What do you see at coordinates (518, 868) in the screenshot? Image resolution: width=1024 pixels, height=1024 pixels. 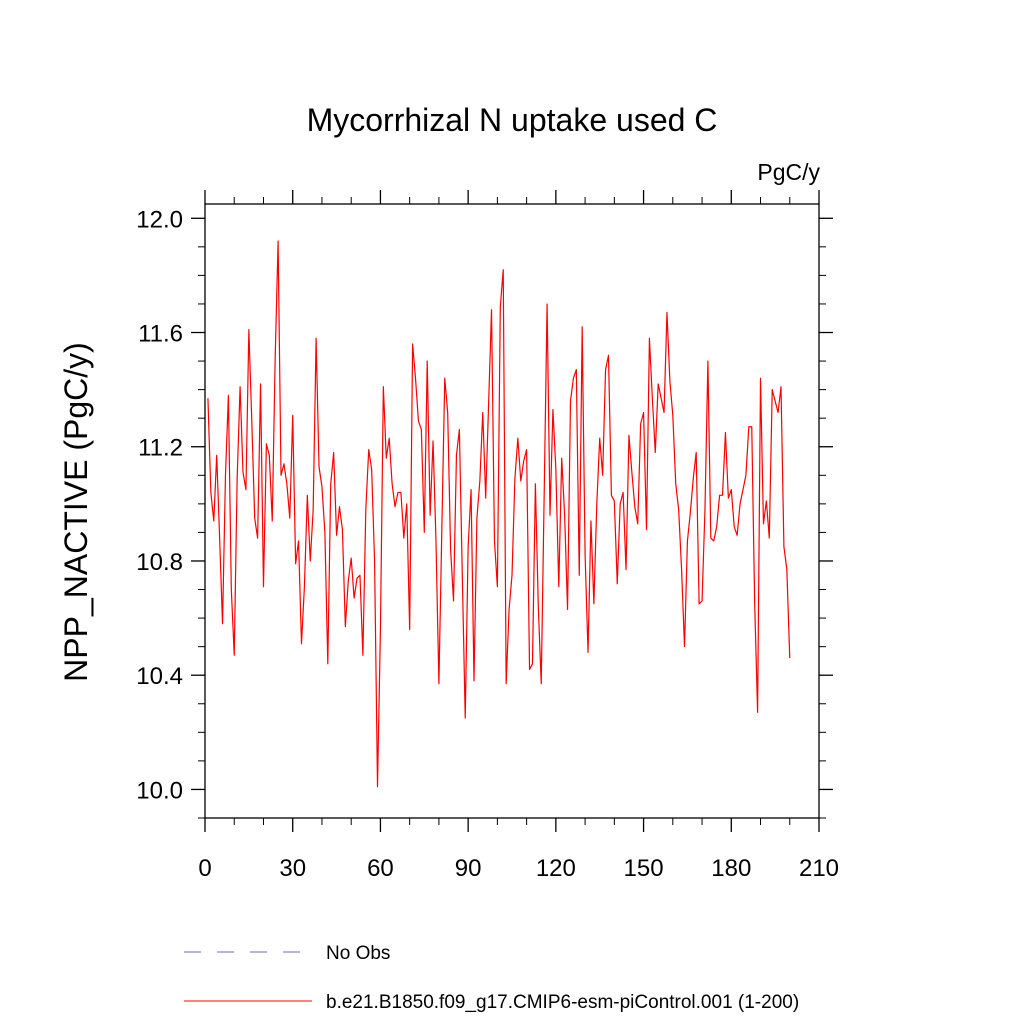 I see `x-tick-labels: 0 30 60 90 120 150 180 210` at bounding box center [518, 868].